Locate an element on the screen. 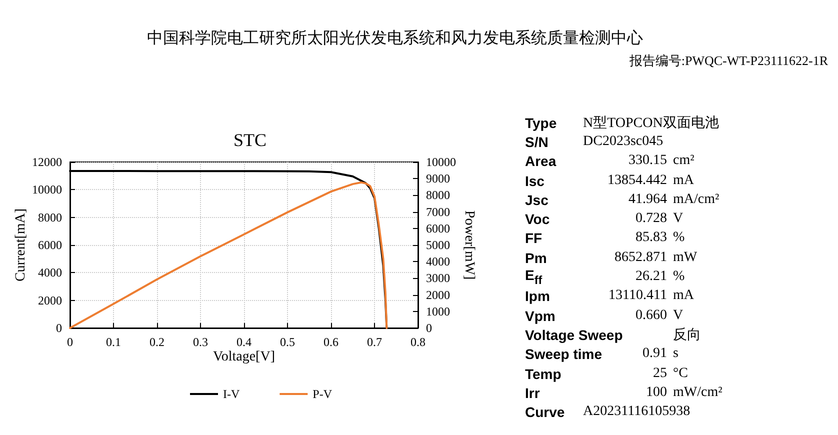  text: 报告编号:PWQC-WT-P23111622-1R is located at coordinates (728, 61).